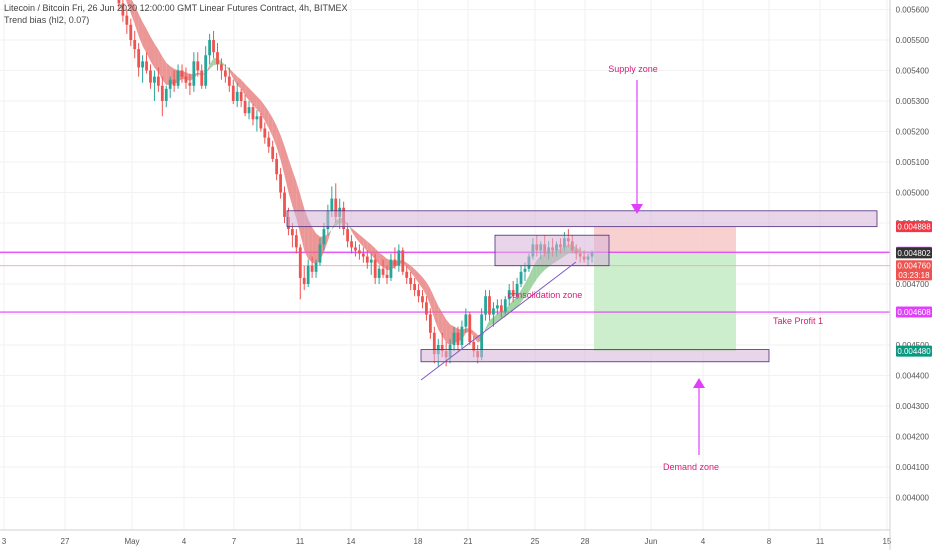 The width and height of the screenshot is (932, 555). I want to click on x-tick-label: 7, so click(234, 541).